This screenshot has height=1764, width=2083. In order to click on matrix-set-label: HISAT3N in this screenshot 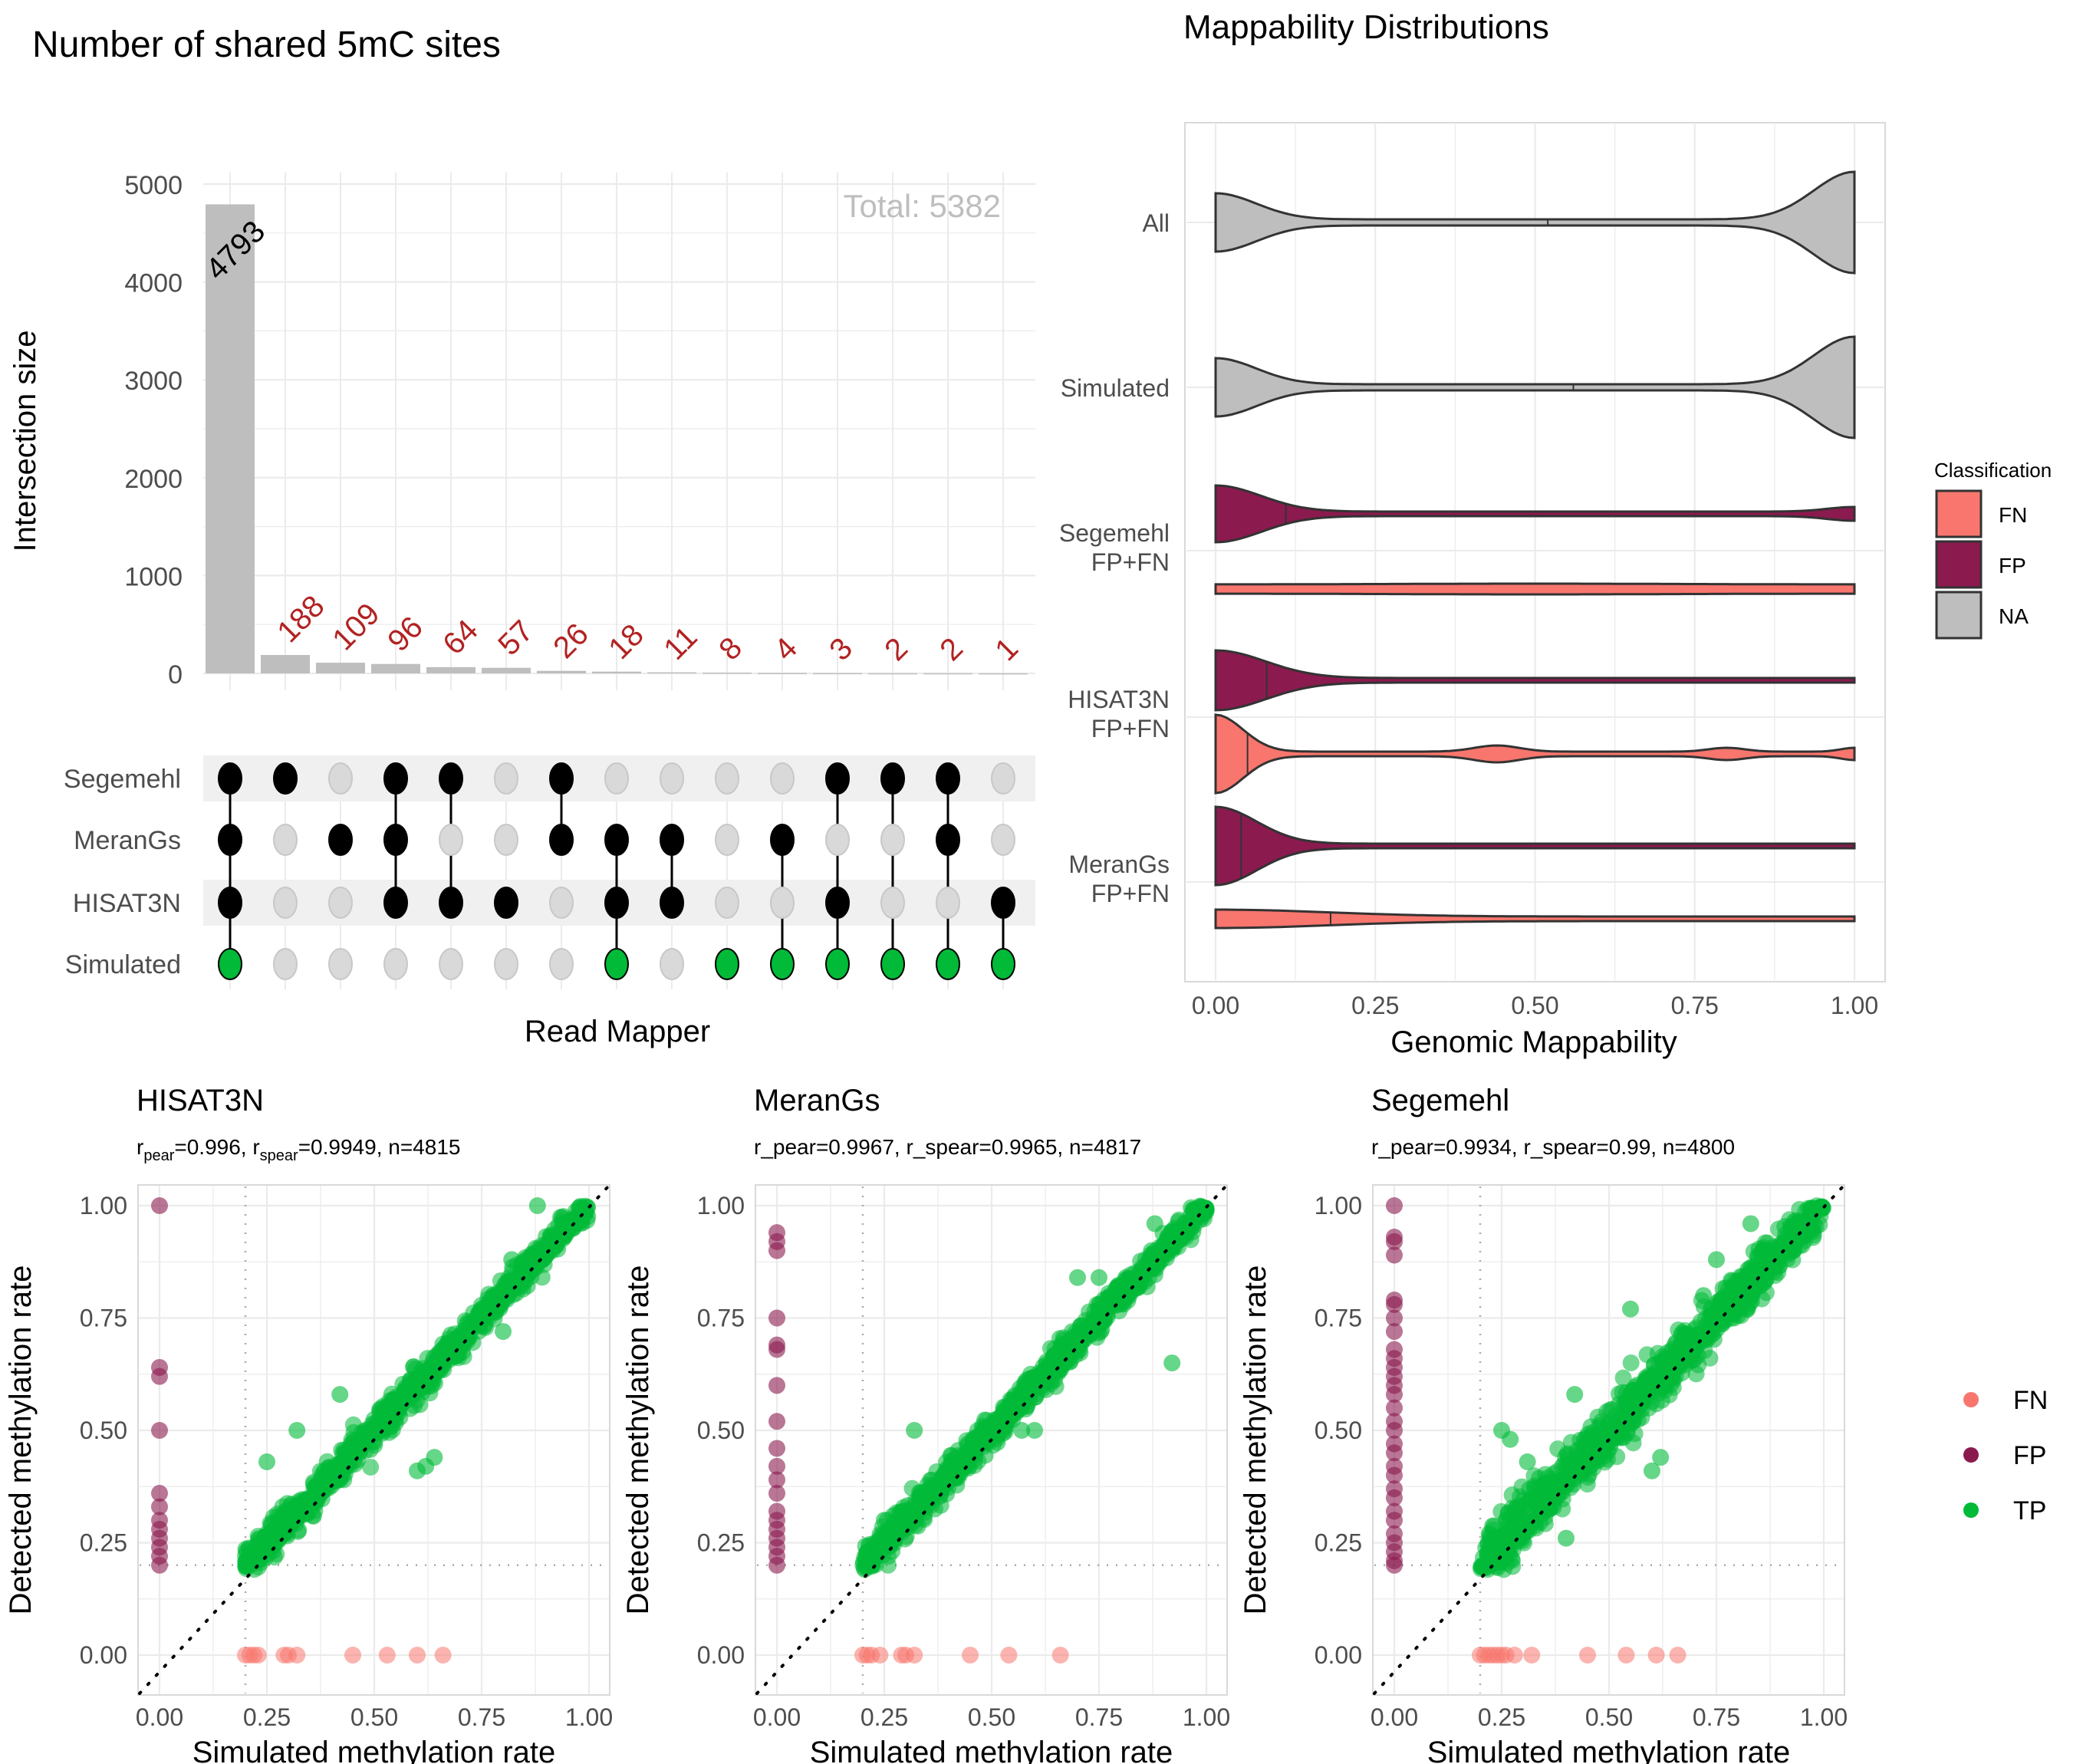, I will do `click(127, 903)`.